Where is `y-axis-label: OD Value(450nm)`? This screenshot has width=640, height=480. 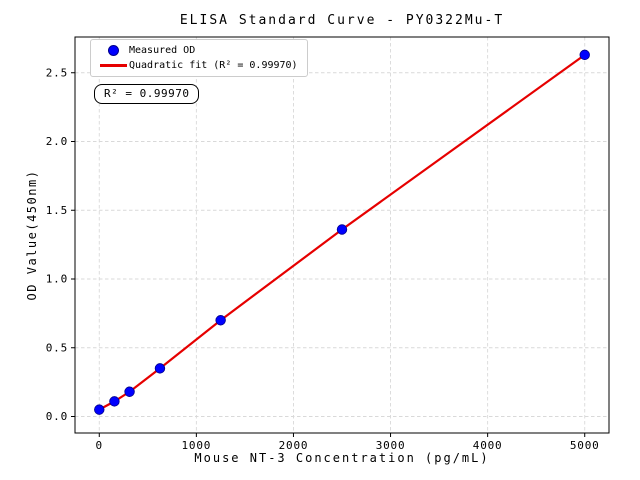 y-axis-label: OD Value(450nm) is located at coordinates (32, 235).